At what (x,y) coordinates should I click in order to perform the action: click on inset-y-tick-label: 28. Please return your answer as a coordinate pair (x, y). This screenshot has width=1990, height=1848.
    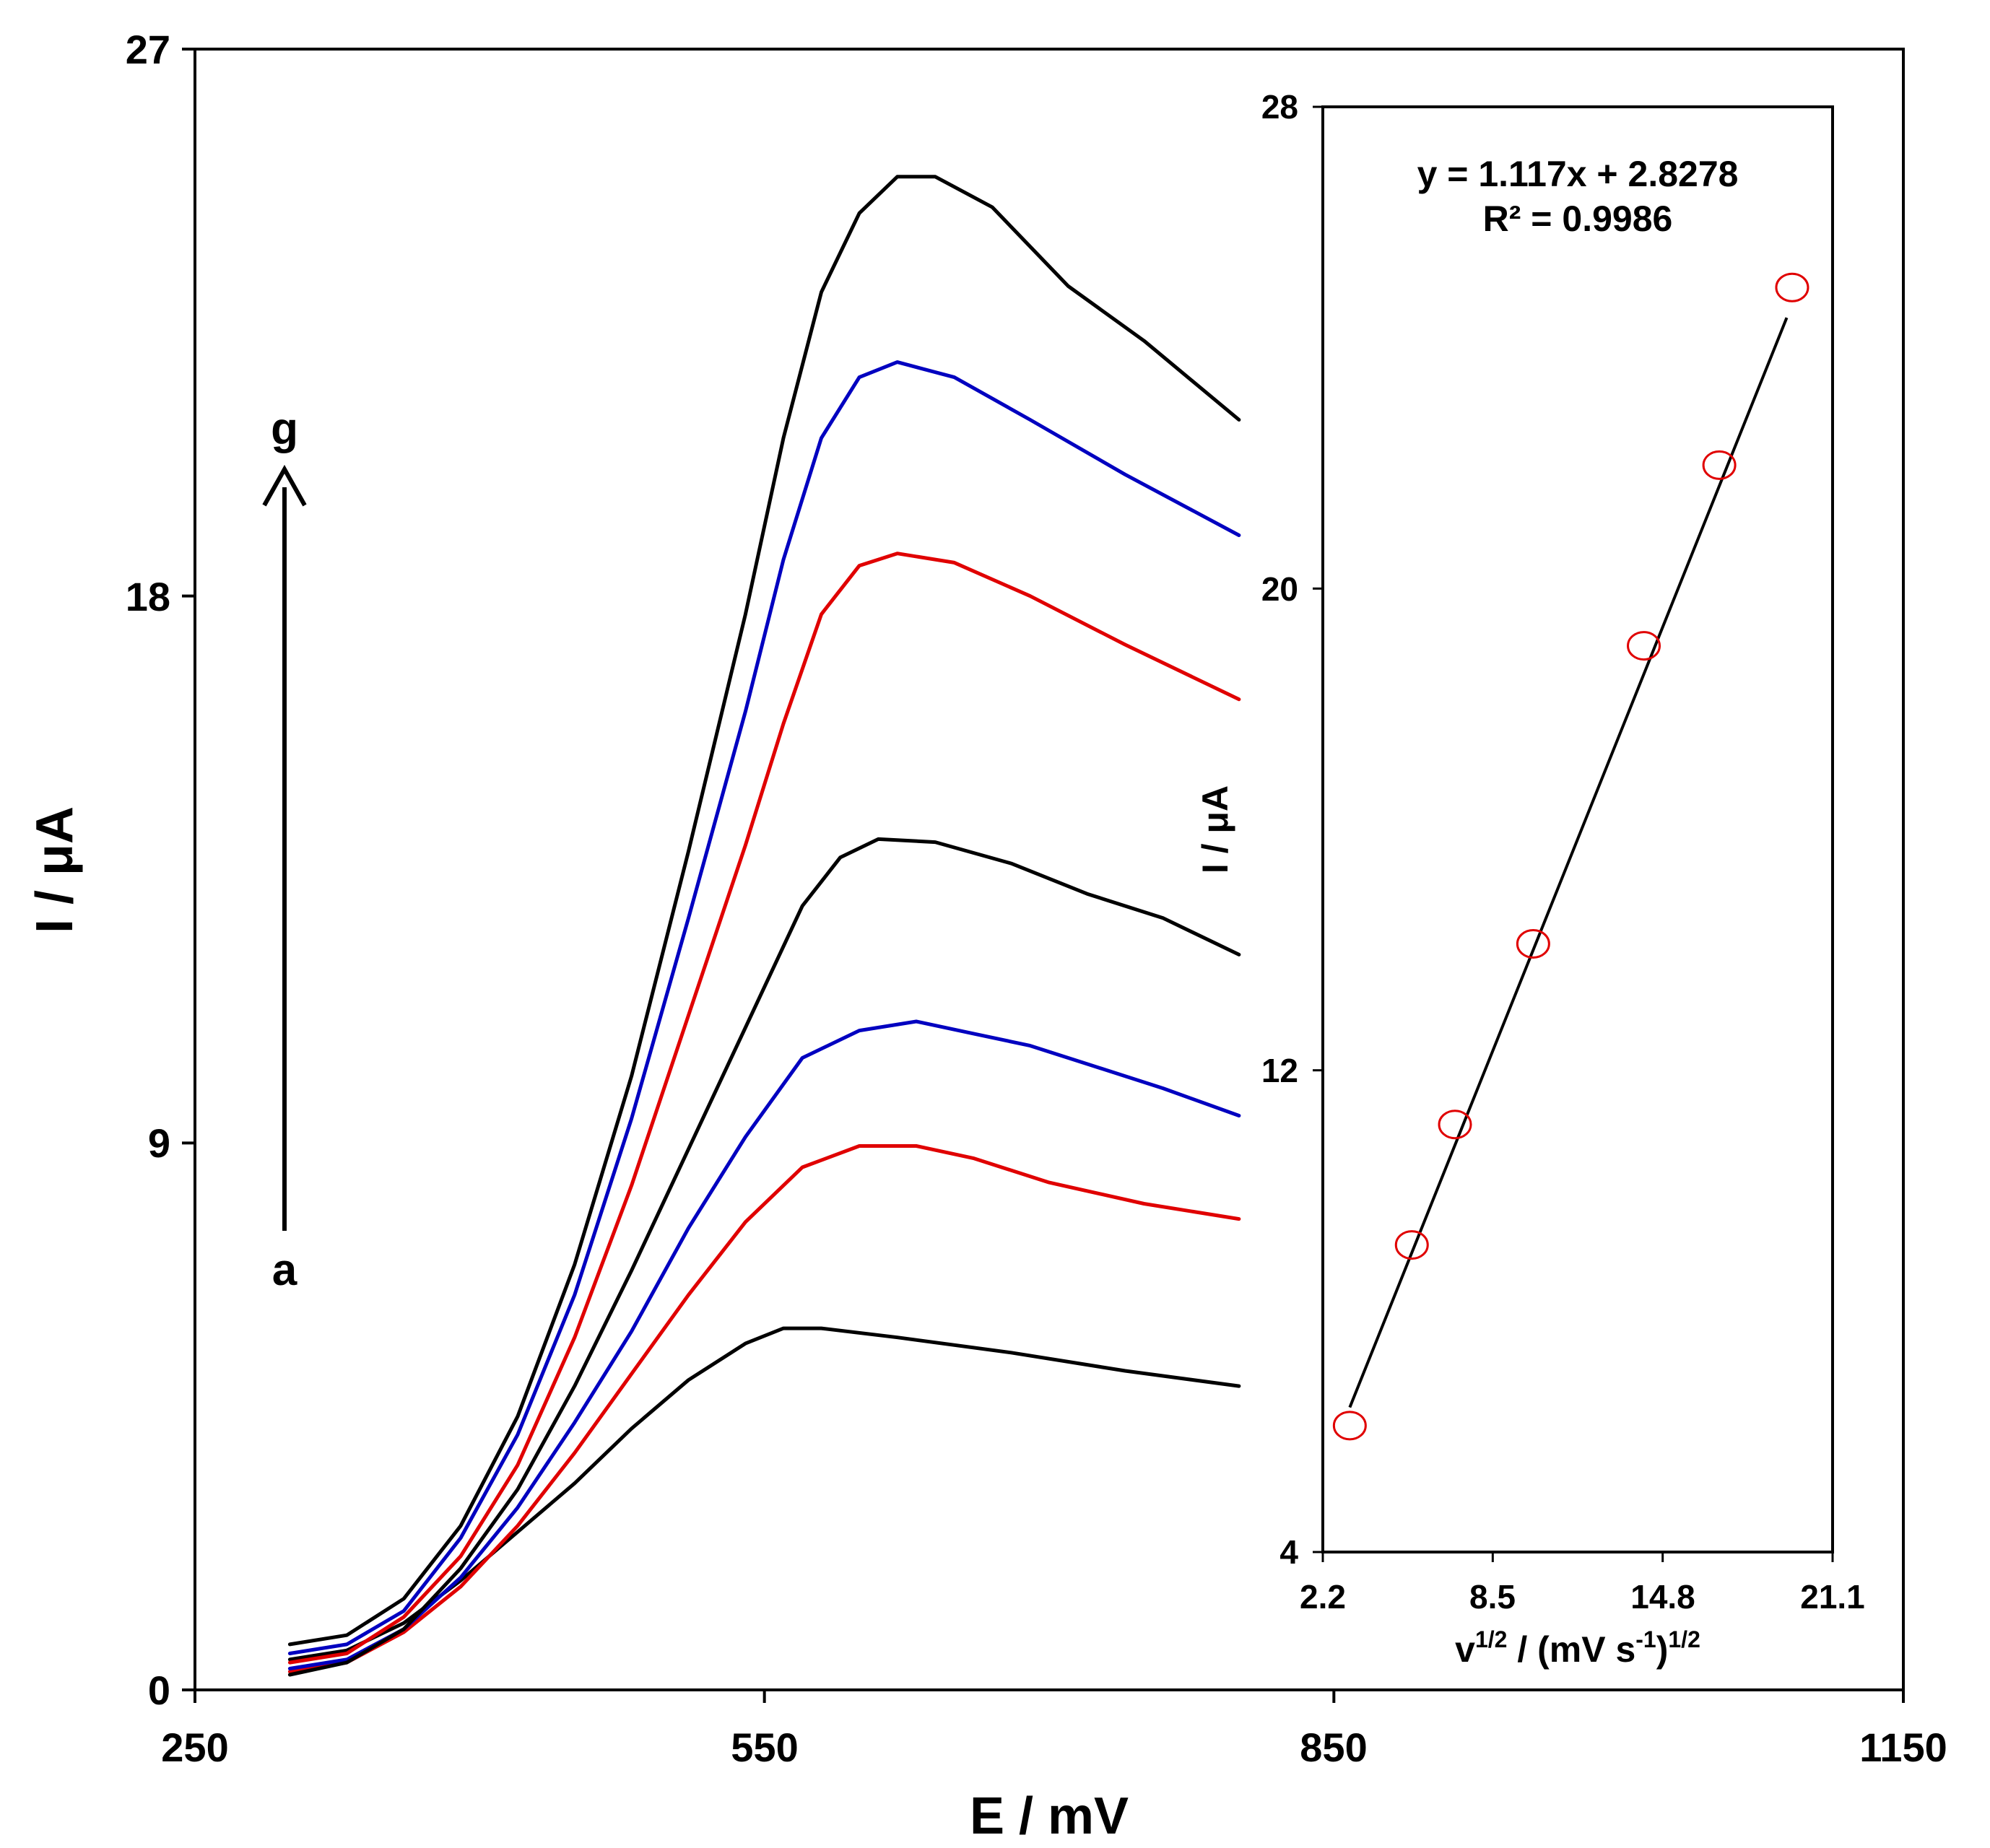
    Looking at the image, I should click on (1280, 107).